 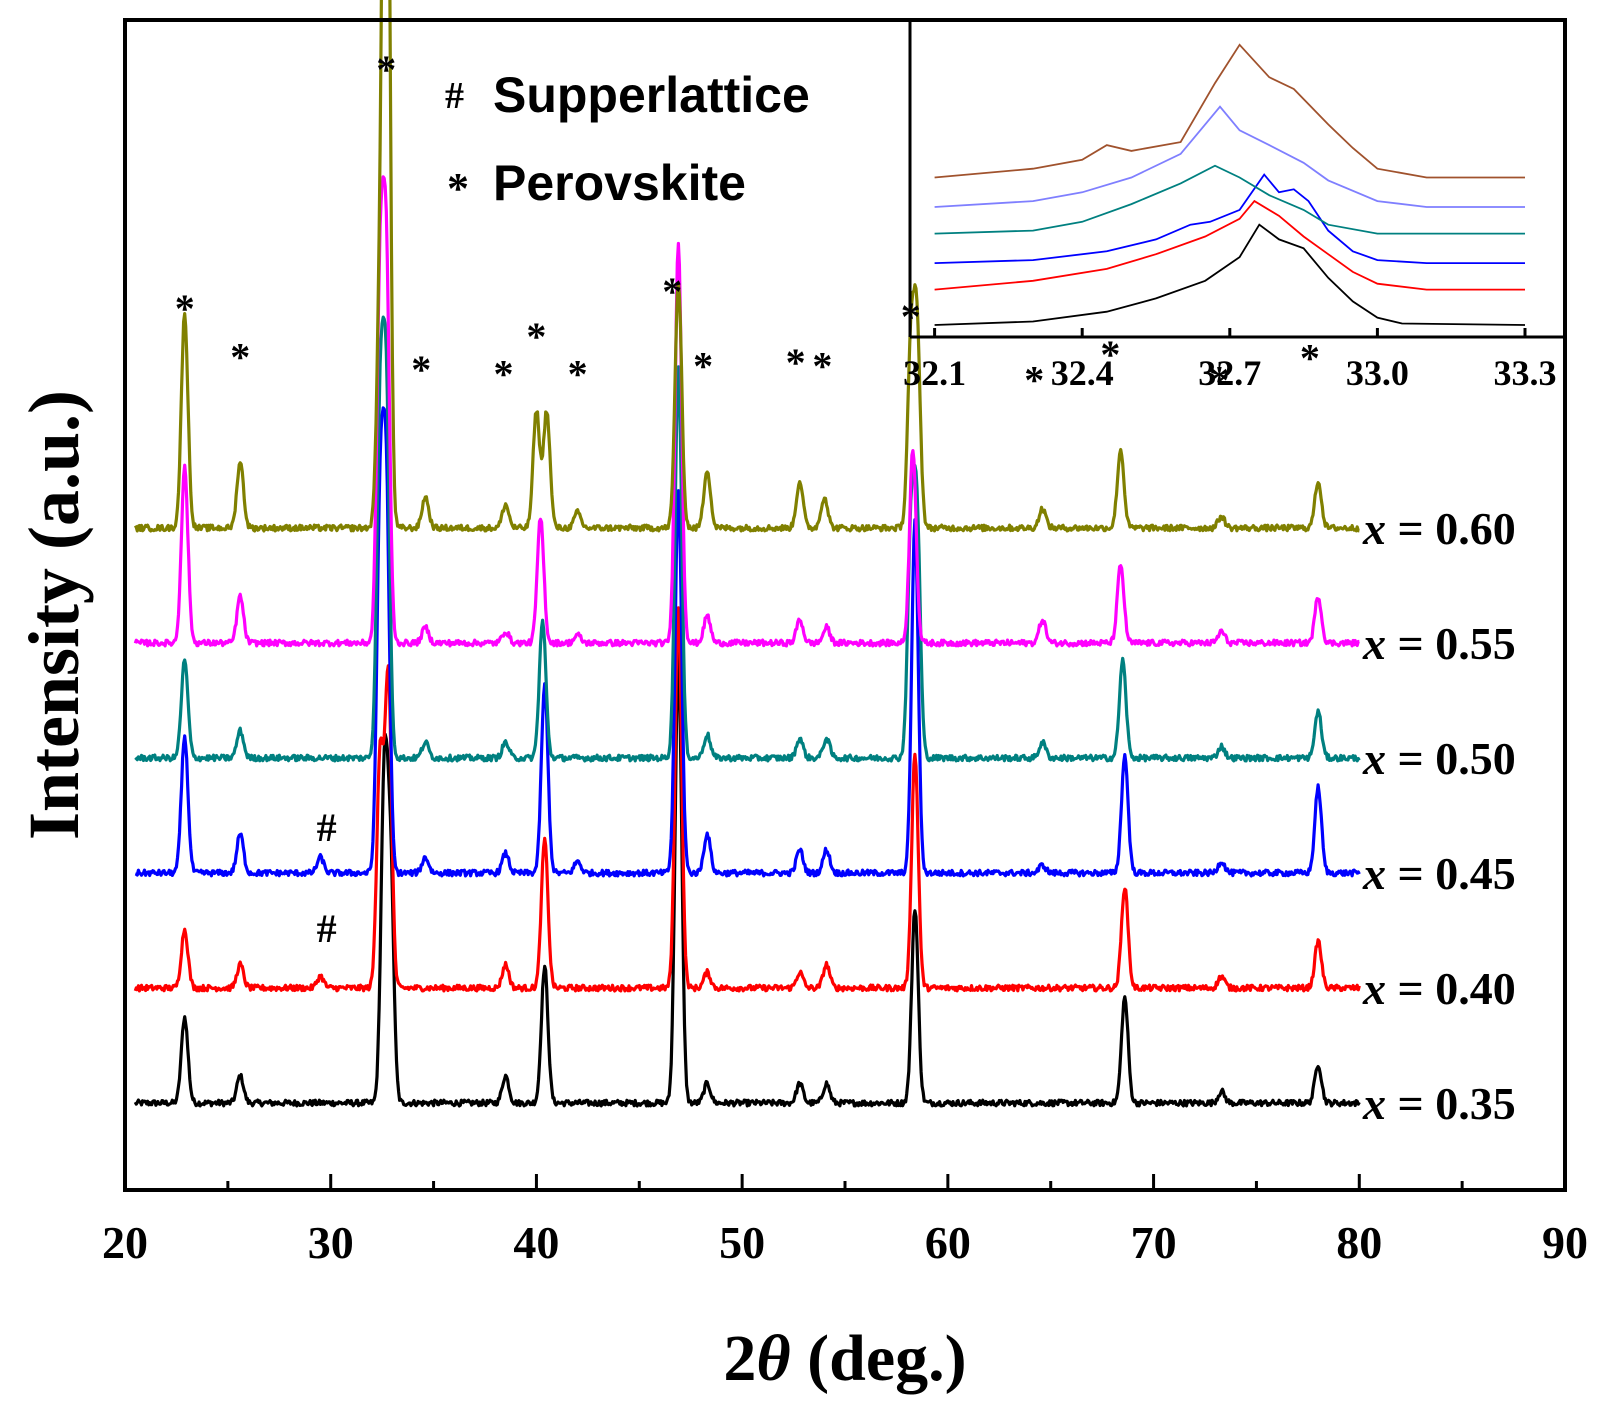 I want to click on inset-plot-series, so click(x=1230, y=184).